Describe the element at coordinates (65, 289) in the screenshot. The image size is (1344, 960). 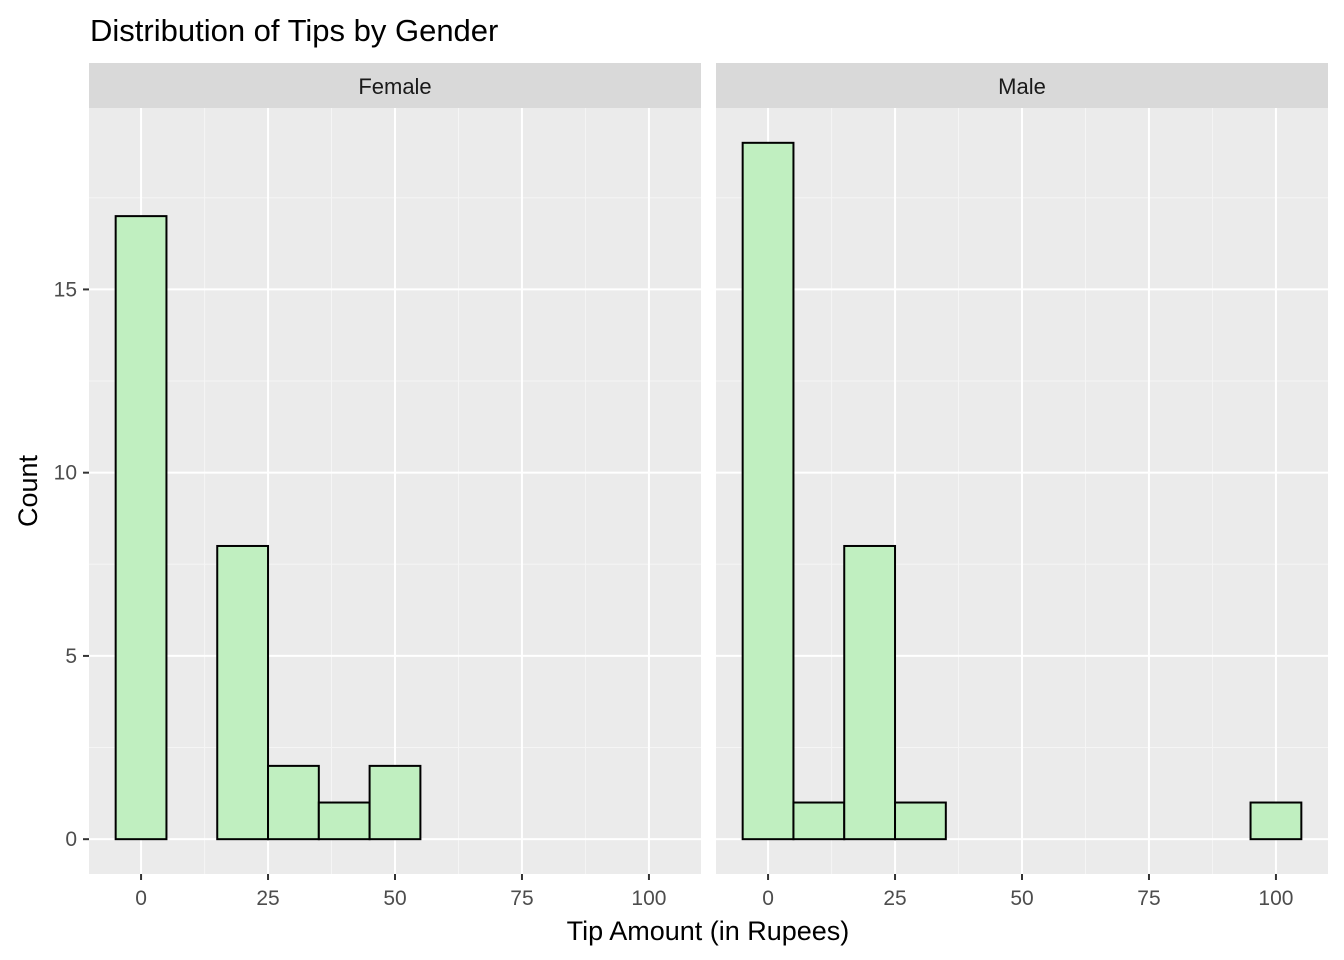
I see `y-tick-label: 15` at that location.